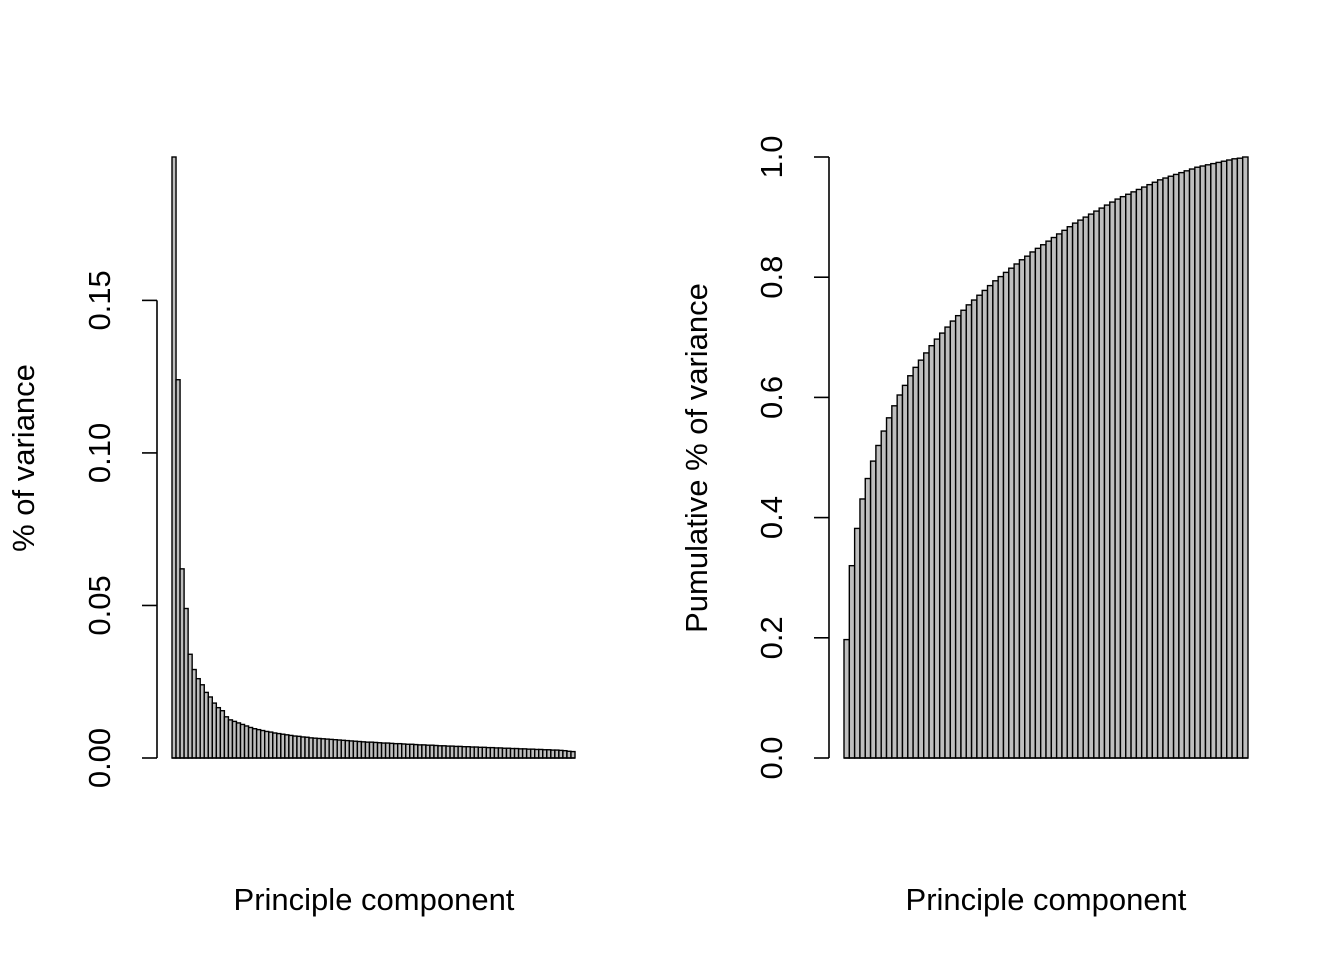 This screenshot has width=1344, height=965. I want to click on y-tick-label: 0.2, so click(771, 637).